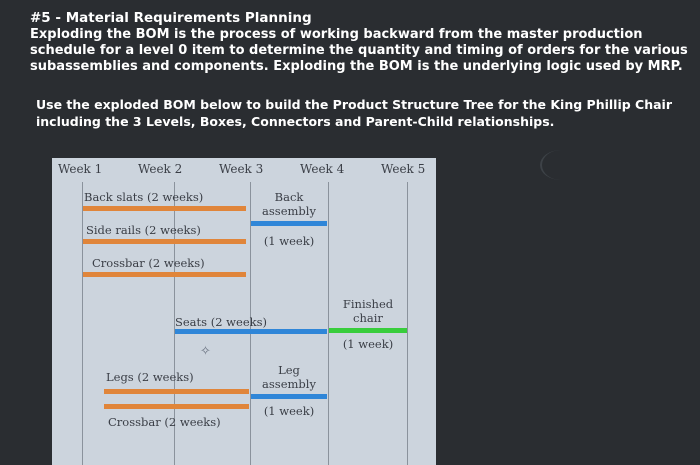  I want to click on finished-chair-line-2: chair, so click(368, 318).